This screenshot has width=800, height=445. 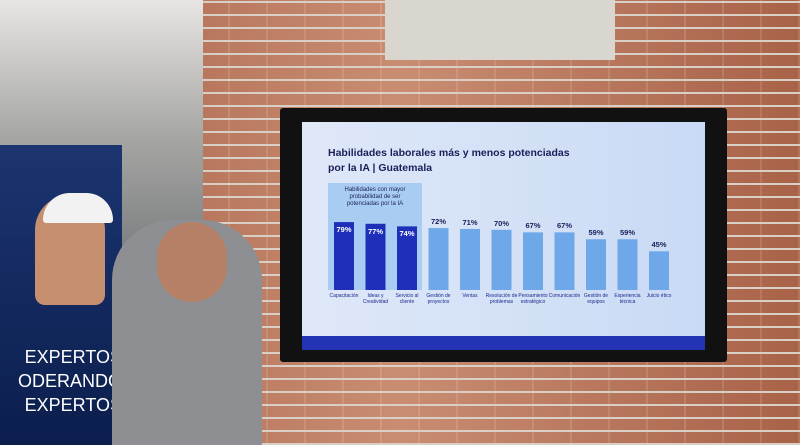 I want to click on category-label: Gestión de proyectos, so click(x=438, y=299).